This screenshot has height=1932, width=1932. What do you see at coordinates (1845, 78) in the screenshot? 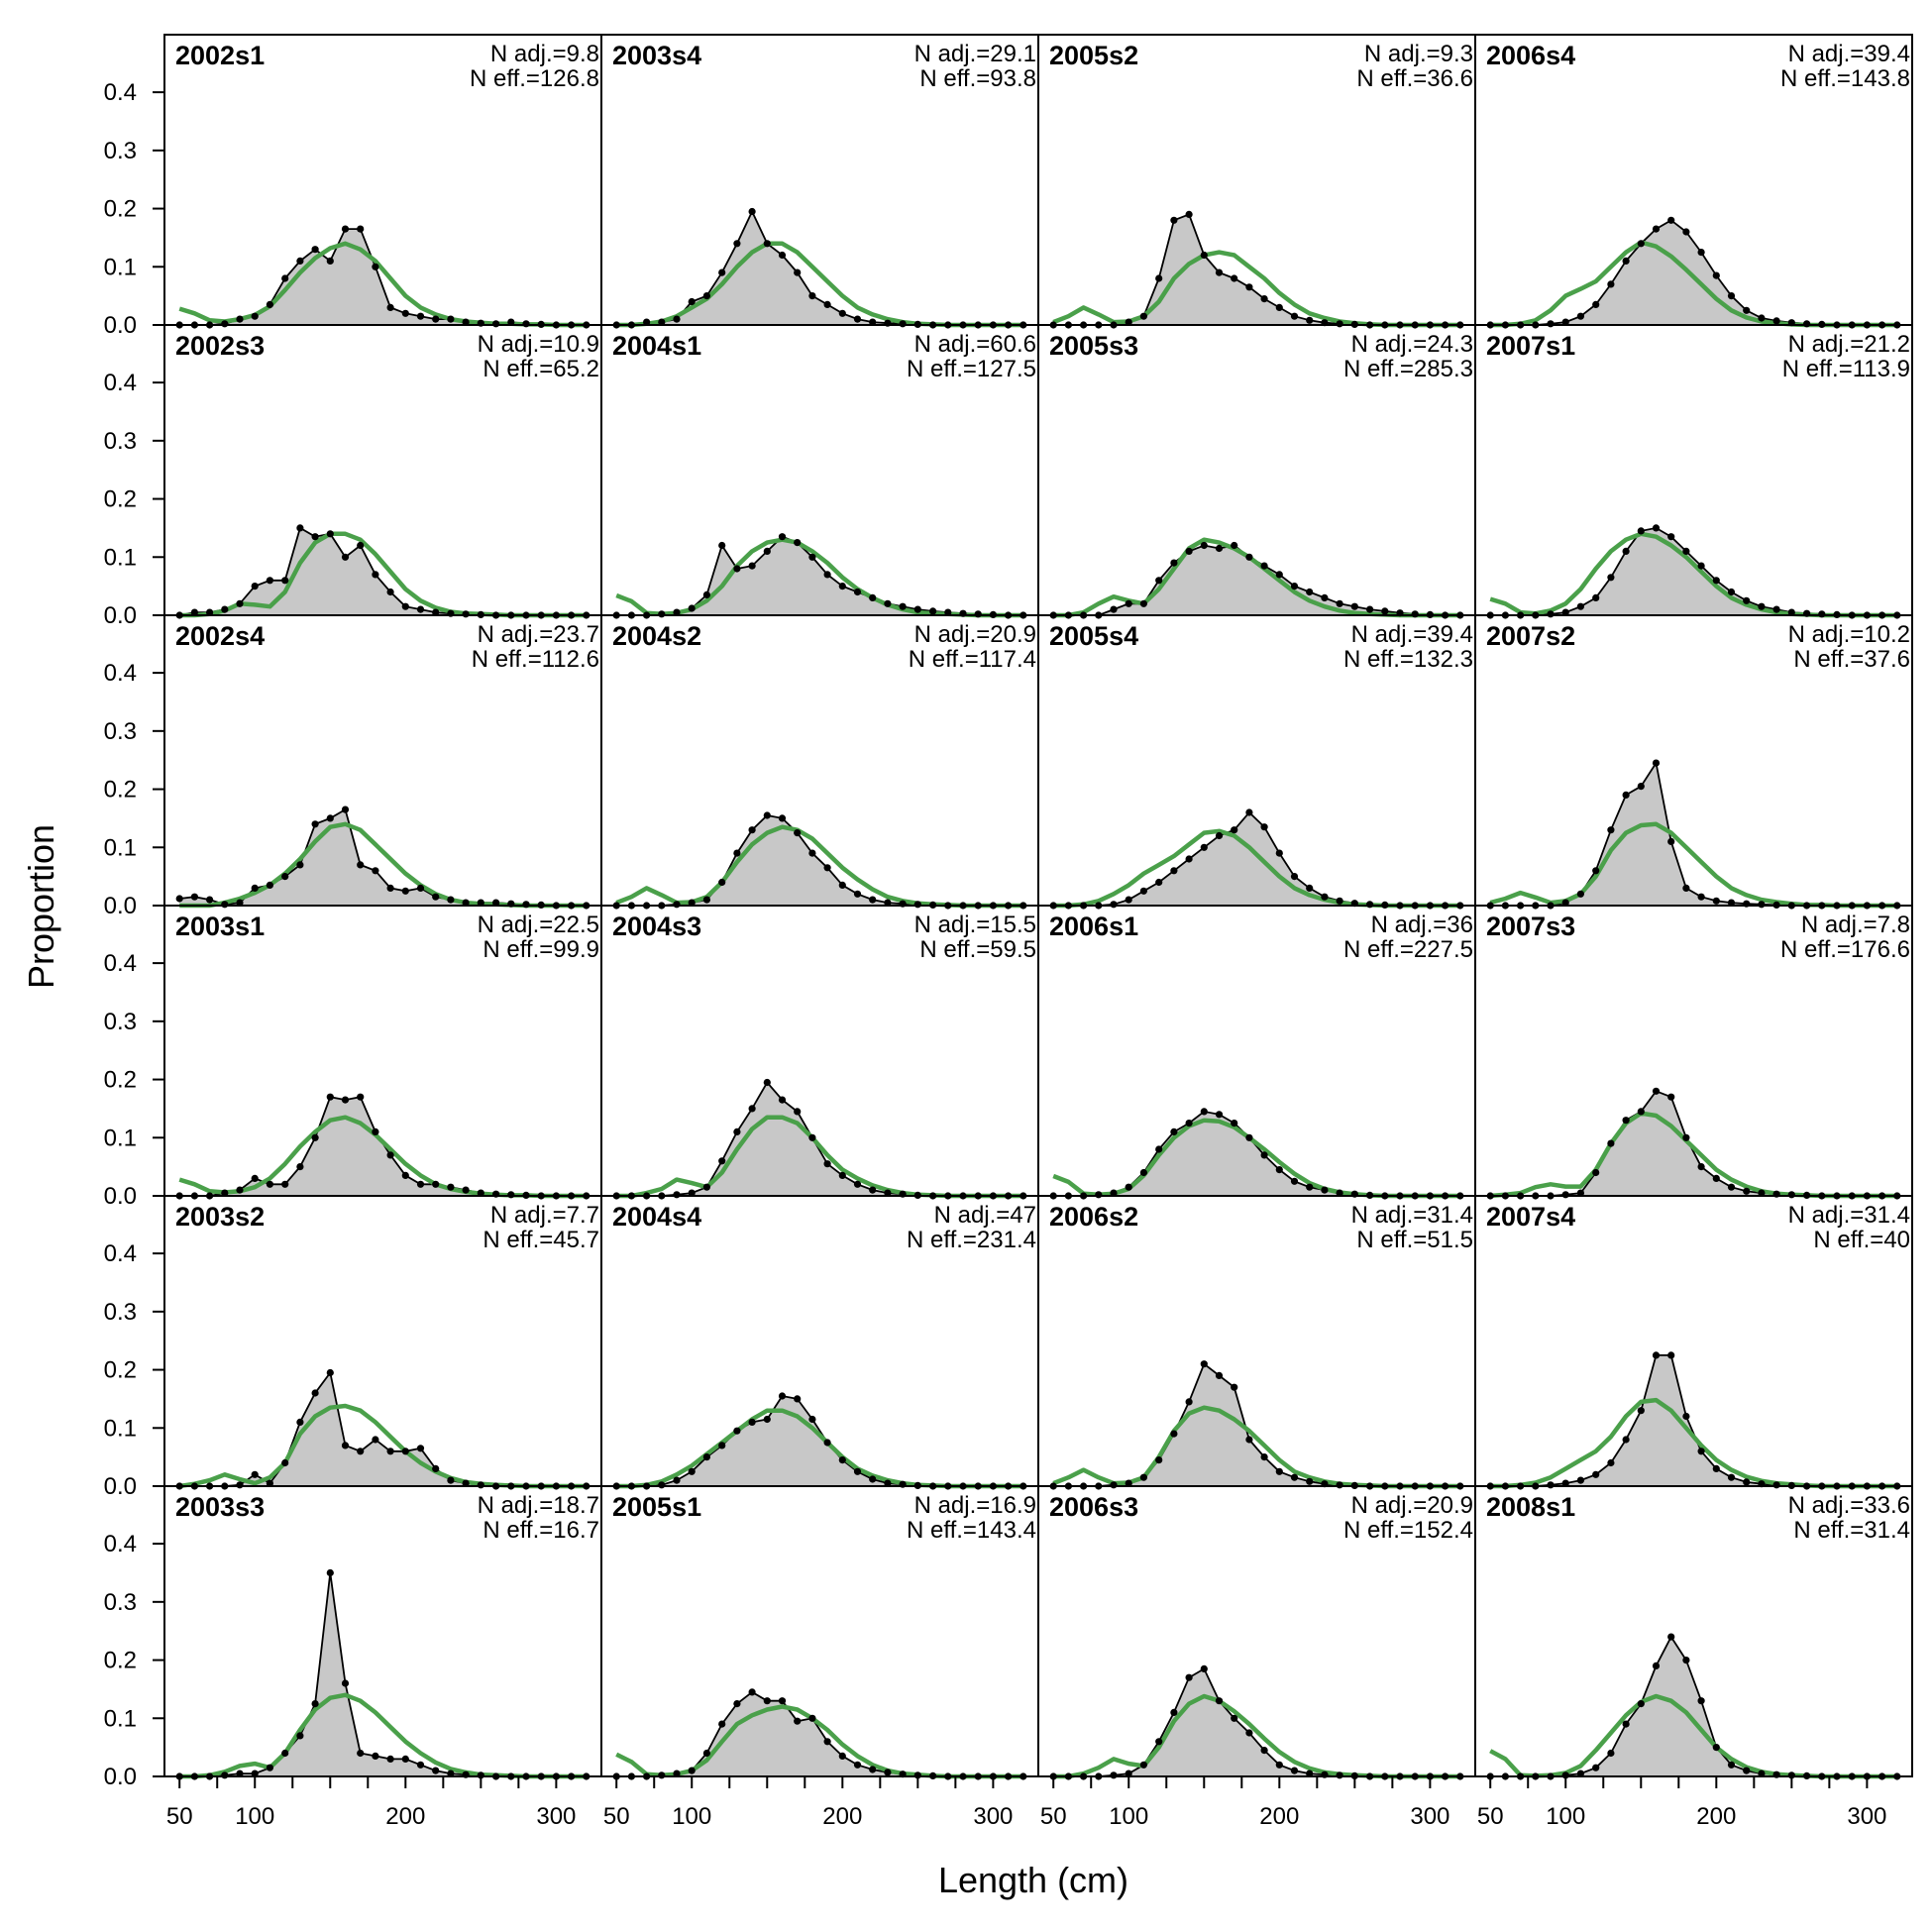
I see `n-eff-label: N eff.=143.8` at bounding box center [1845, 78].